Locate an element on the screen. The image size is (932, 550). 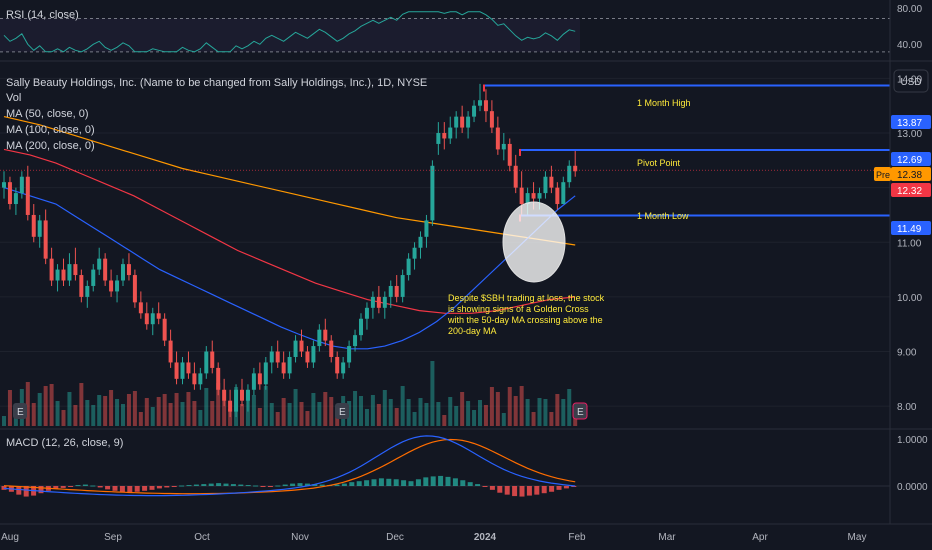
currency-button is located at coordinates (911, 81).